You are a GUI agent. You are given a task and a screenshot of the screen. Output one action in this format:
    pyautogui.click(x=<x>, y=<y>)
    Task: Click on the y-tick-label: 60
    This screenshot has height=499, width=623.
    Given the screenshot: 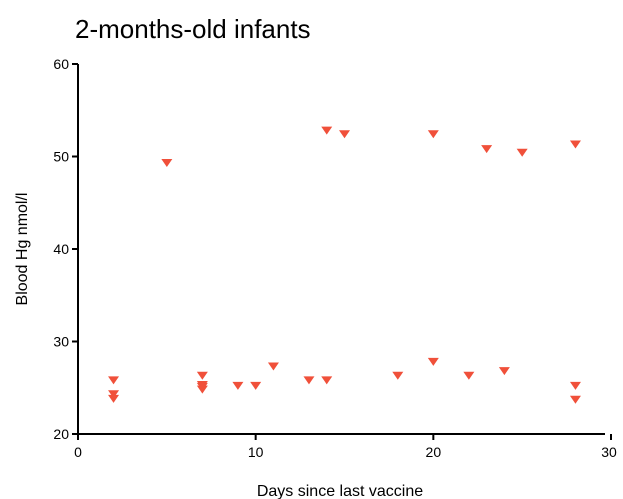 What is the action you would take?
    pyautogui.click(x=61, y=64)
    